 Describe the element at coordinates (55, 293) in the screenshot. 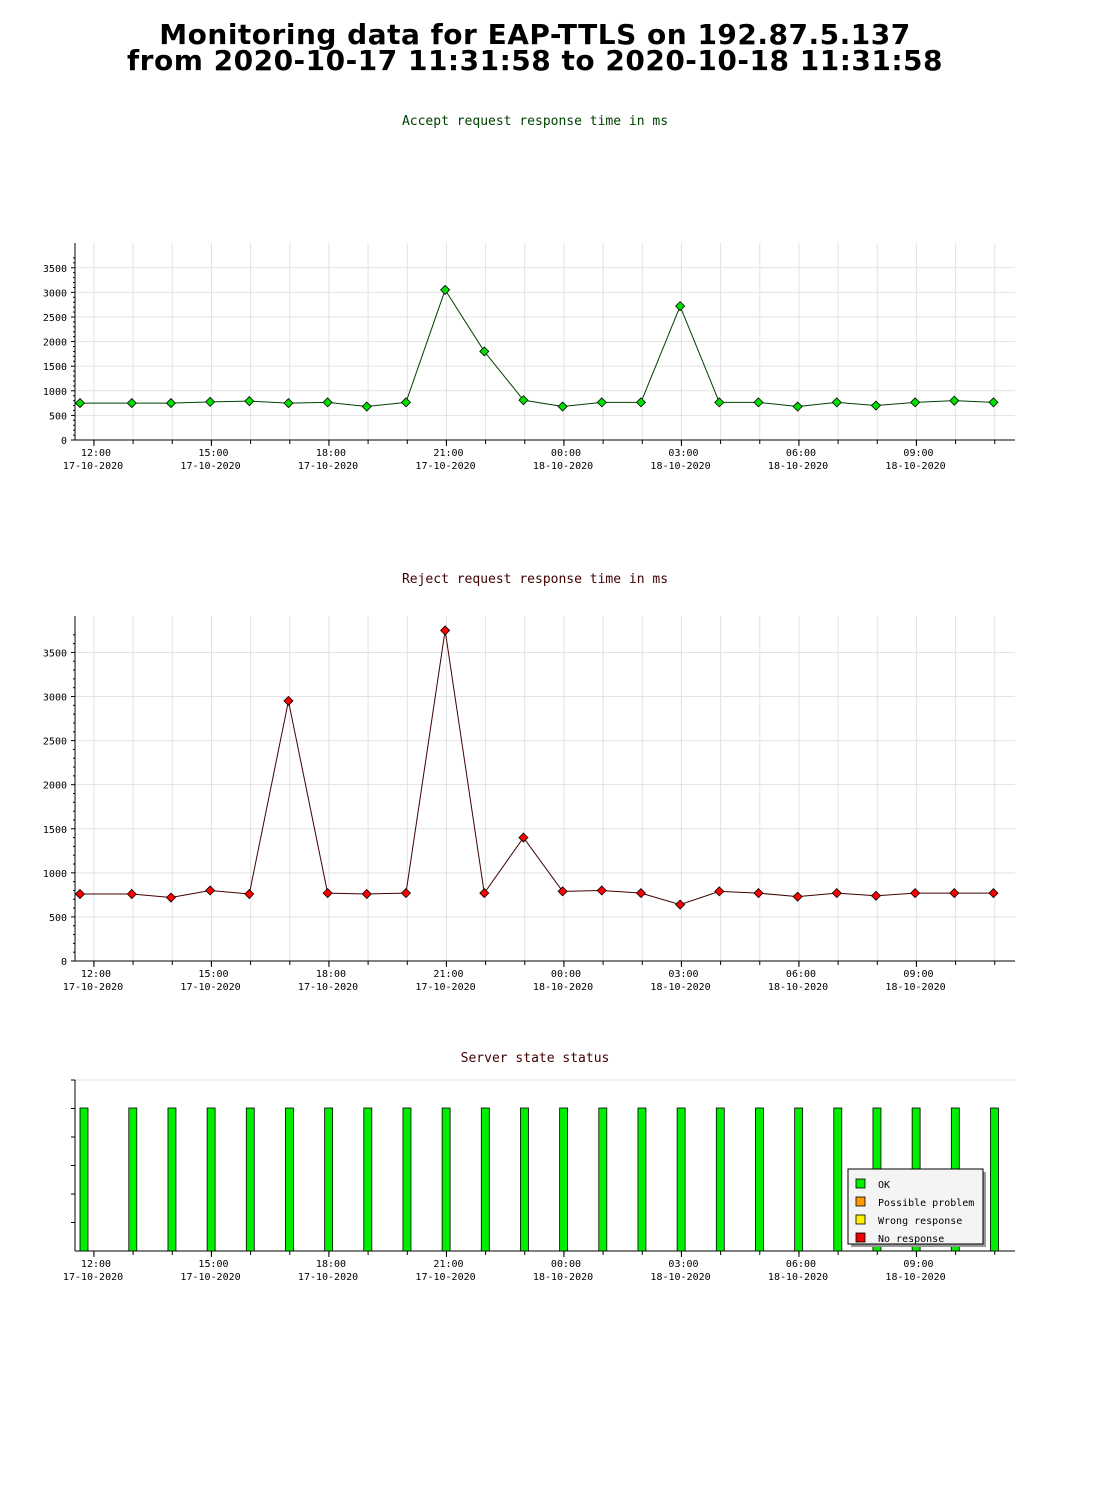

I see `y-tick-label: 3000` at that location.